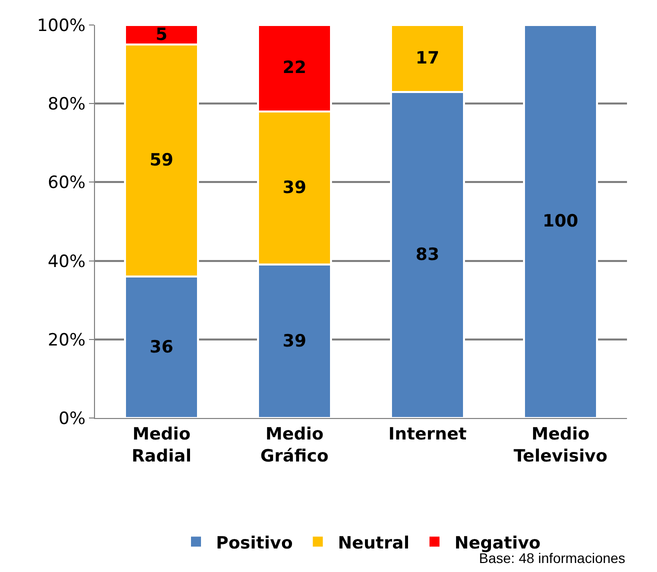  Describe the element at coordinates (428, 58) in the screenshot. I see `data-label: 17` at that location.